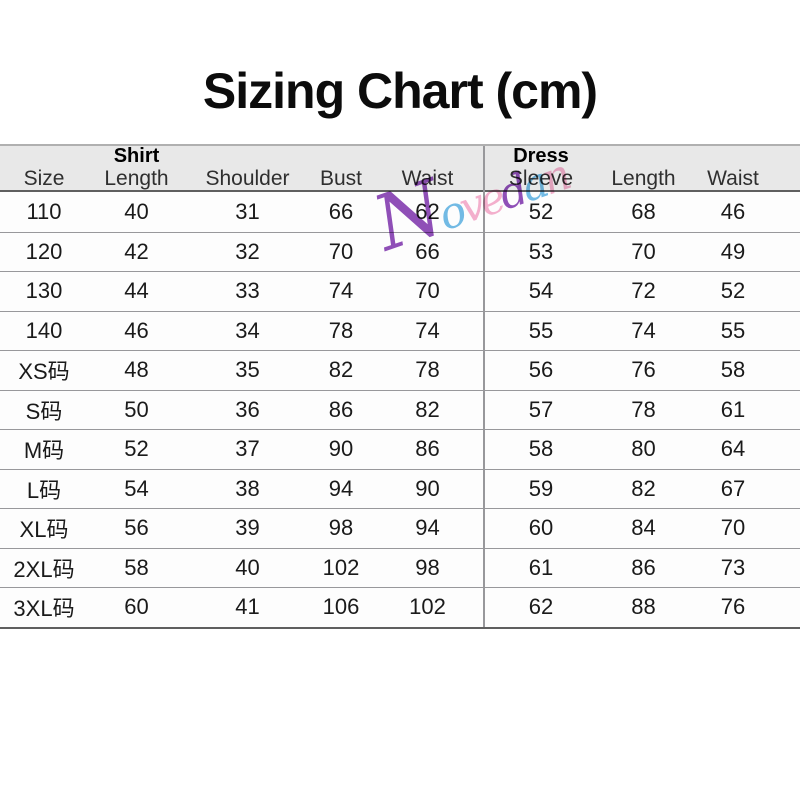 The image size is (800, 800). What do you see at coordinates (733, 211) in the screenshot?
I see `dress-waist-cell: 46` at bounding box center [733, 211].